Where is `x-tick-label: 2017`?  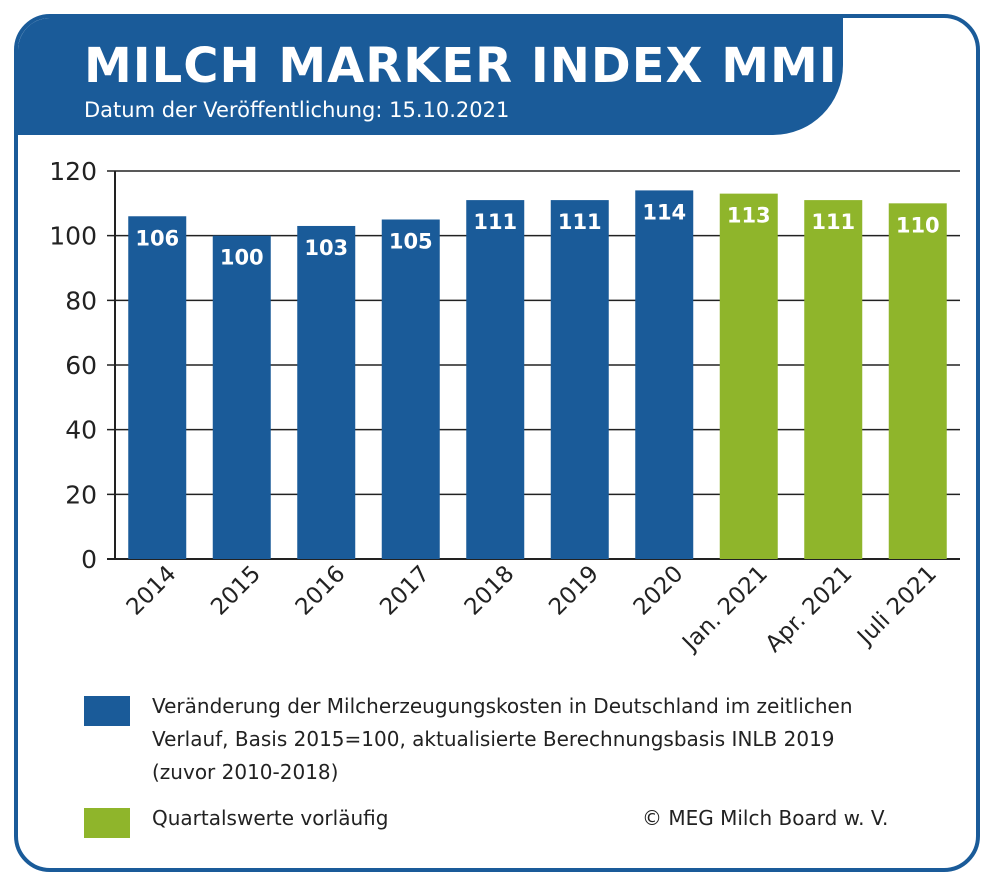 x-tick-label: 2017 is located at coordinates (405, 591).